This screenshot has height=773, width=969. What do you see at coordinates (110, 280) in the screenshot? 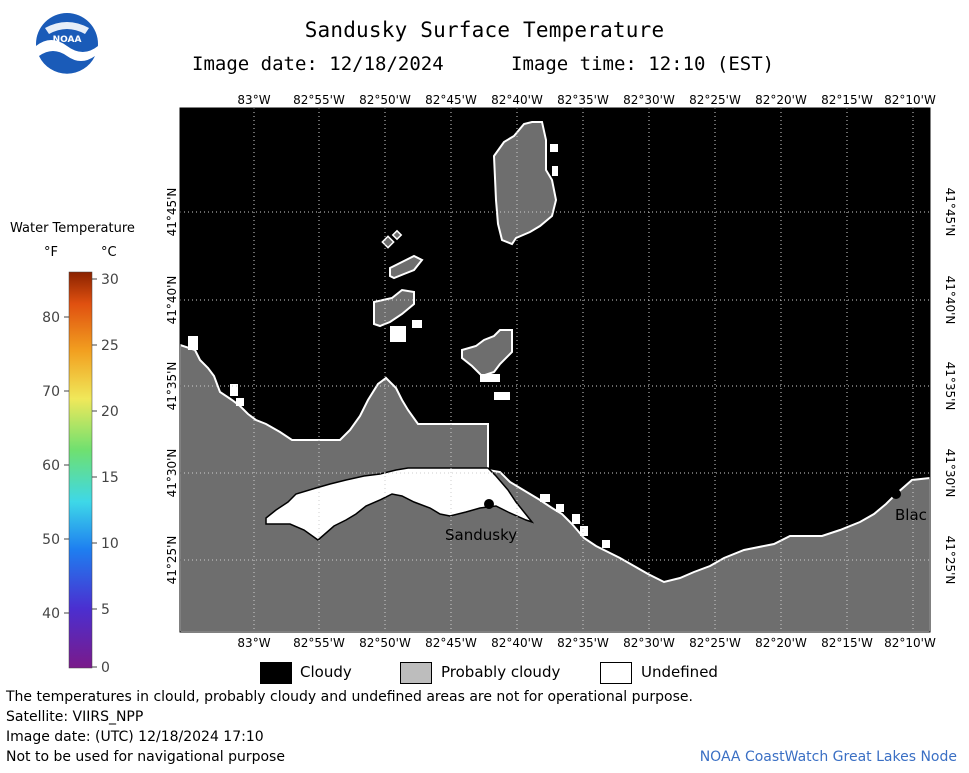
I see `c-tick: 30` at bounding box center [110, 280].